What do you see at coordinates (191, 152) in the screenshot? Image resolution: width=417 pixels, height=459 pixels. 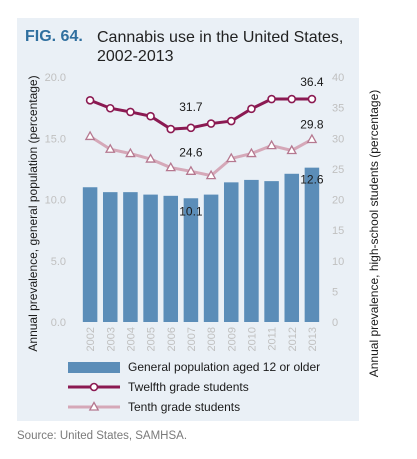 I see `data-label: 24.6` at bounding box center [191, 152].